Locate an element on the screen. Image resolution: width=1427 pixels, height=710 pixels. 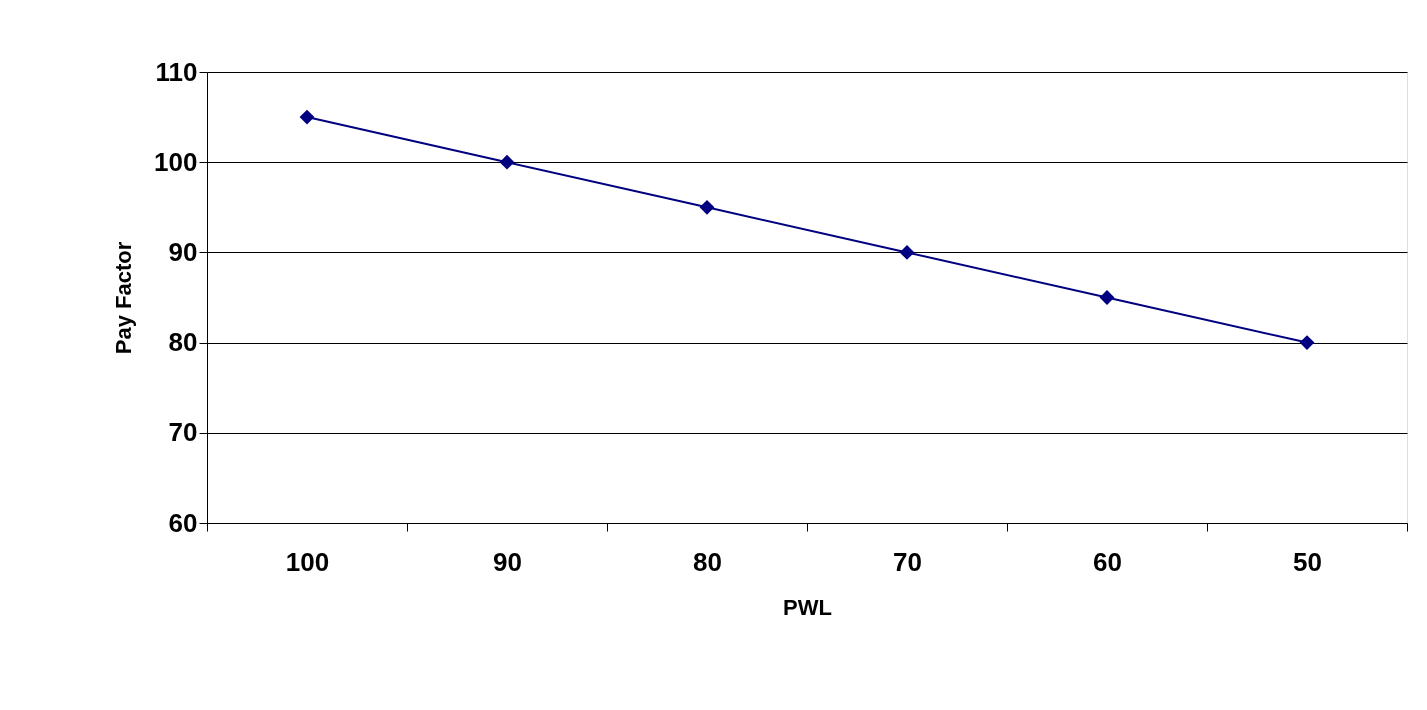
y-tick-label: 80 is located at coordinates (183, 342).